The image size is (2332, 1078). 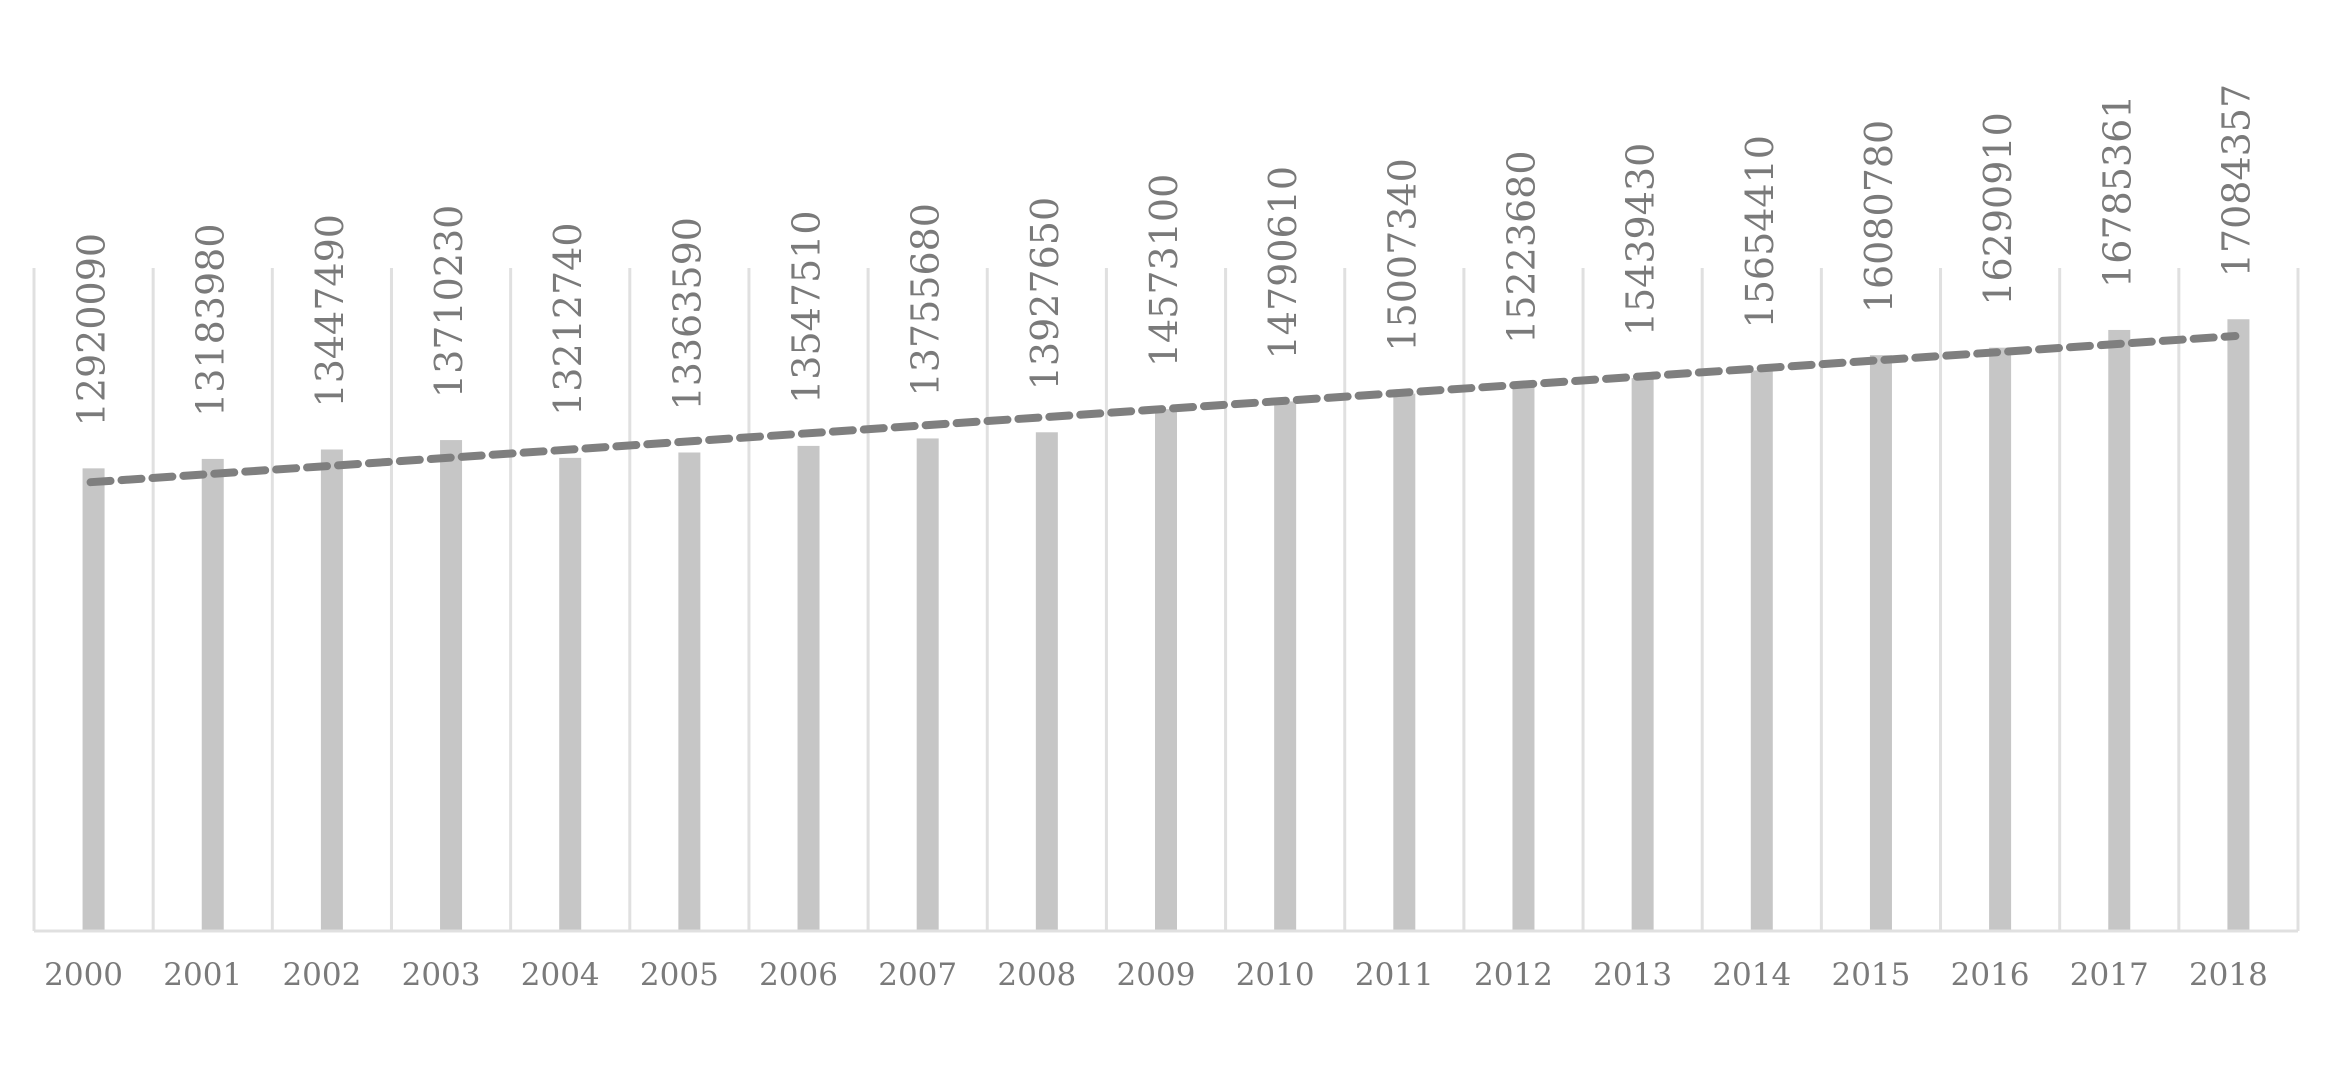 I want to click on x-tick-2000: 2000, so click(x=83, y=975).